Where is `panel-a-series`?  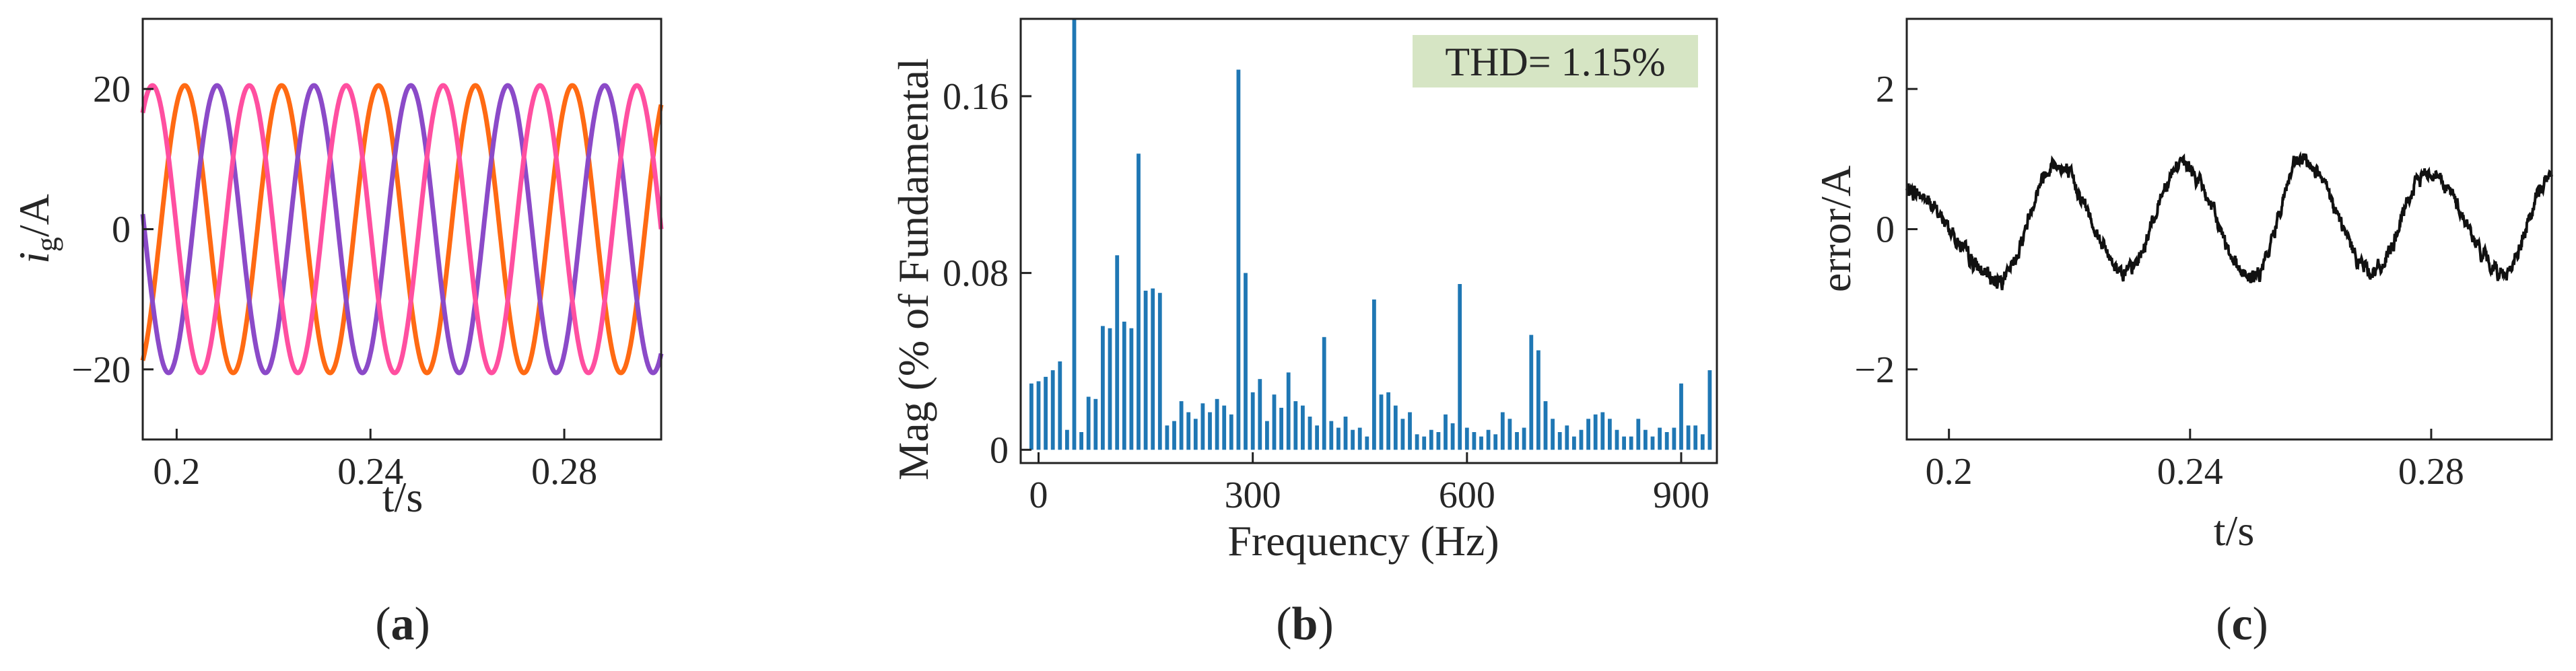 panel-a-series is located at coordinates (402, 230).